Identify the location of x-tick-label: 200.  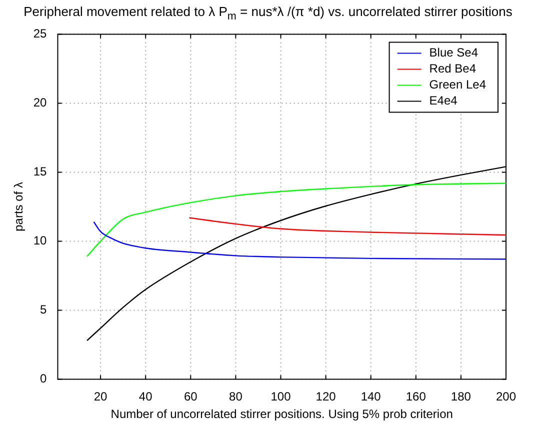
(506, 397).